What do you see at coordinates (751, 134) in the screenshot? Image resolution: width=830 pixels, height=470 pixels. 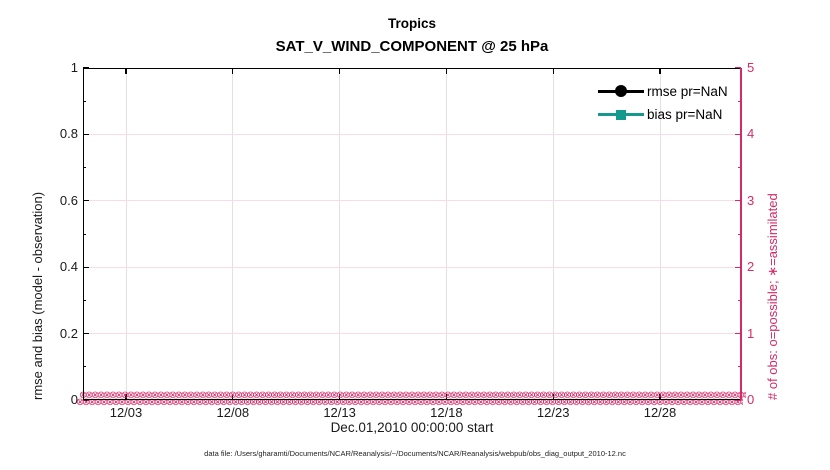 I see `right-tick-label: 4` at bounding box center [751, 134].